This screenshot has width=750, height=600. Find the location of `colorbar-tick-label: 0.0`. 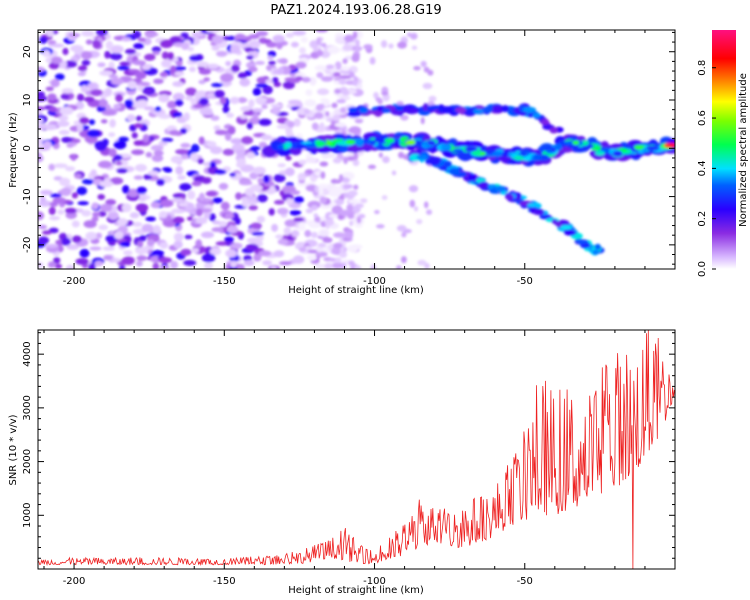

colorbar-tick-label: 0.0 is located at coordinates (702, 269).